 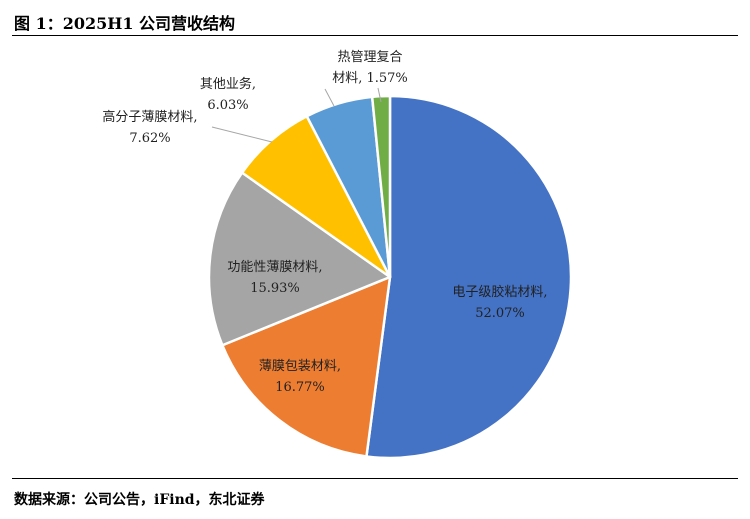 What do you see at coordinates (149, 127) in the screenshot?
I see `data-label-4: 高分子薄膜材料, 7.62%` at bounding box center [149, 127].